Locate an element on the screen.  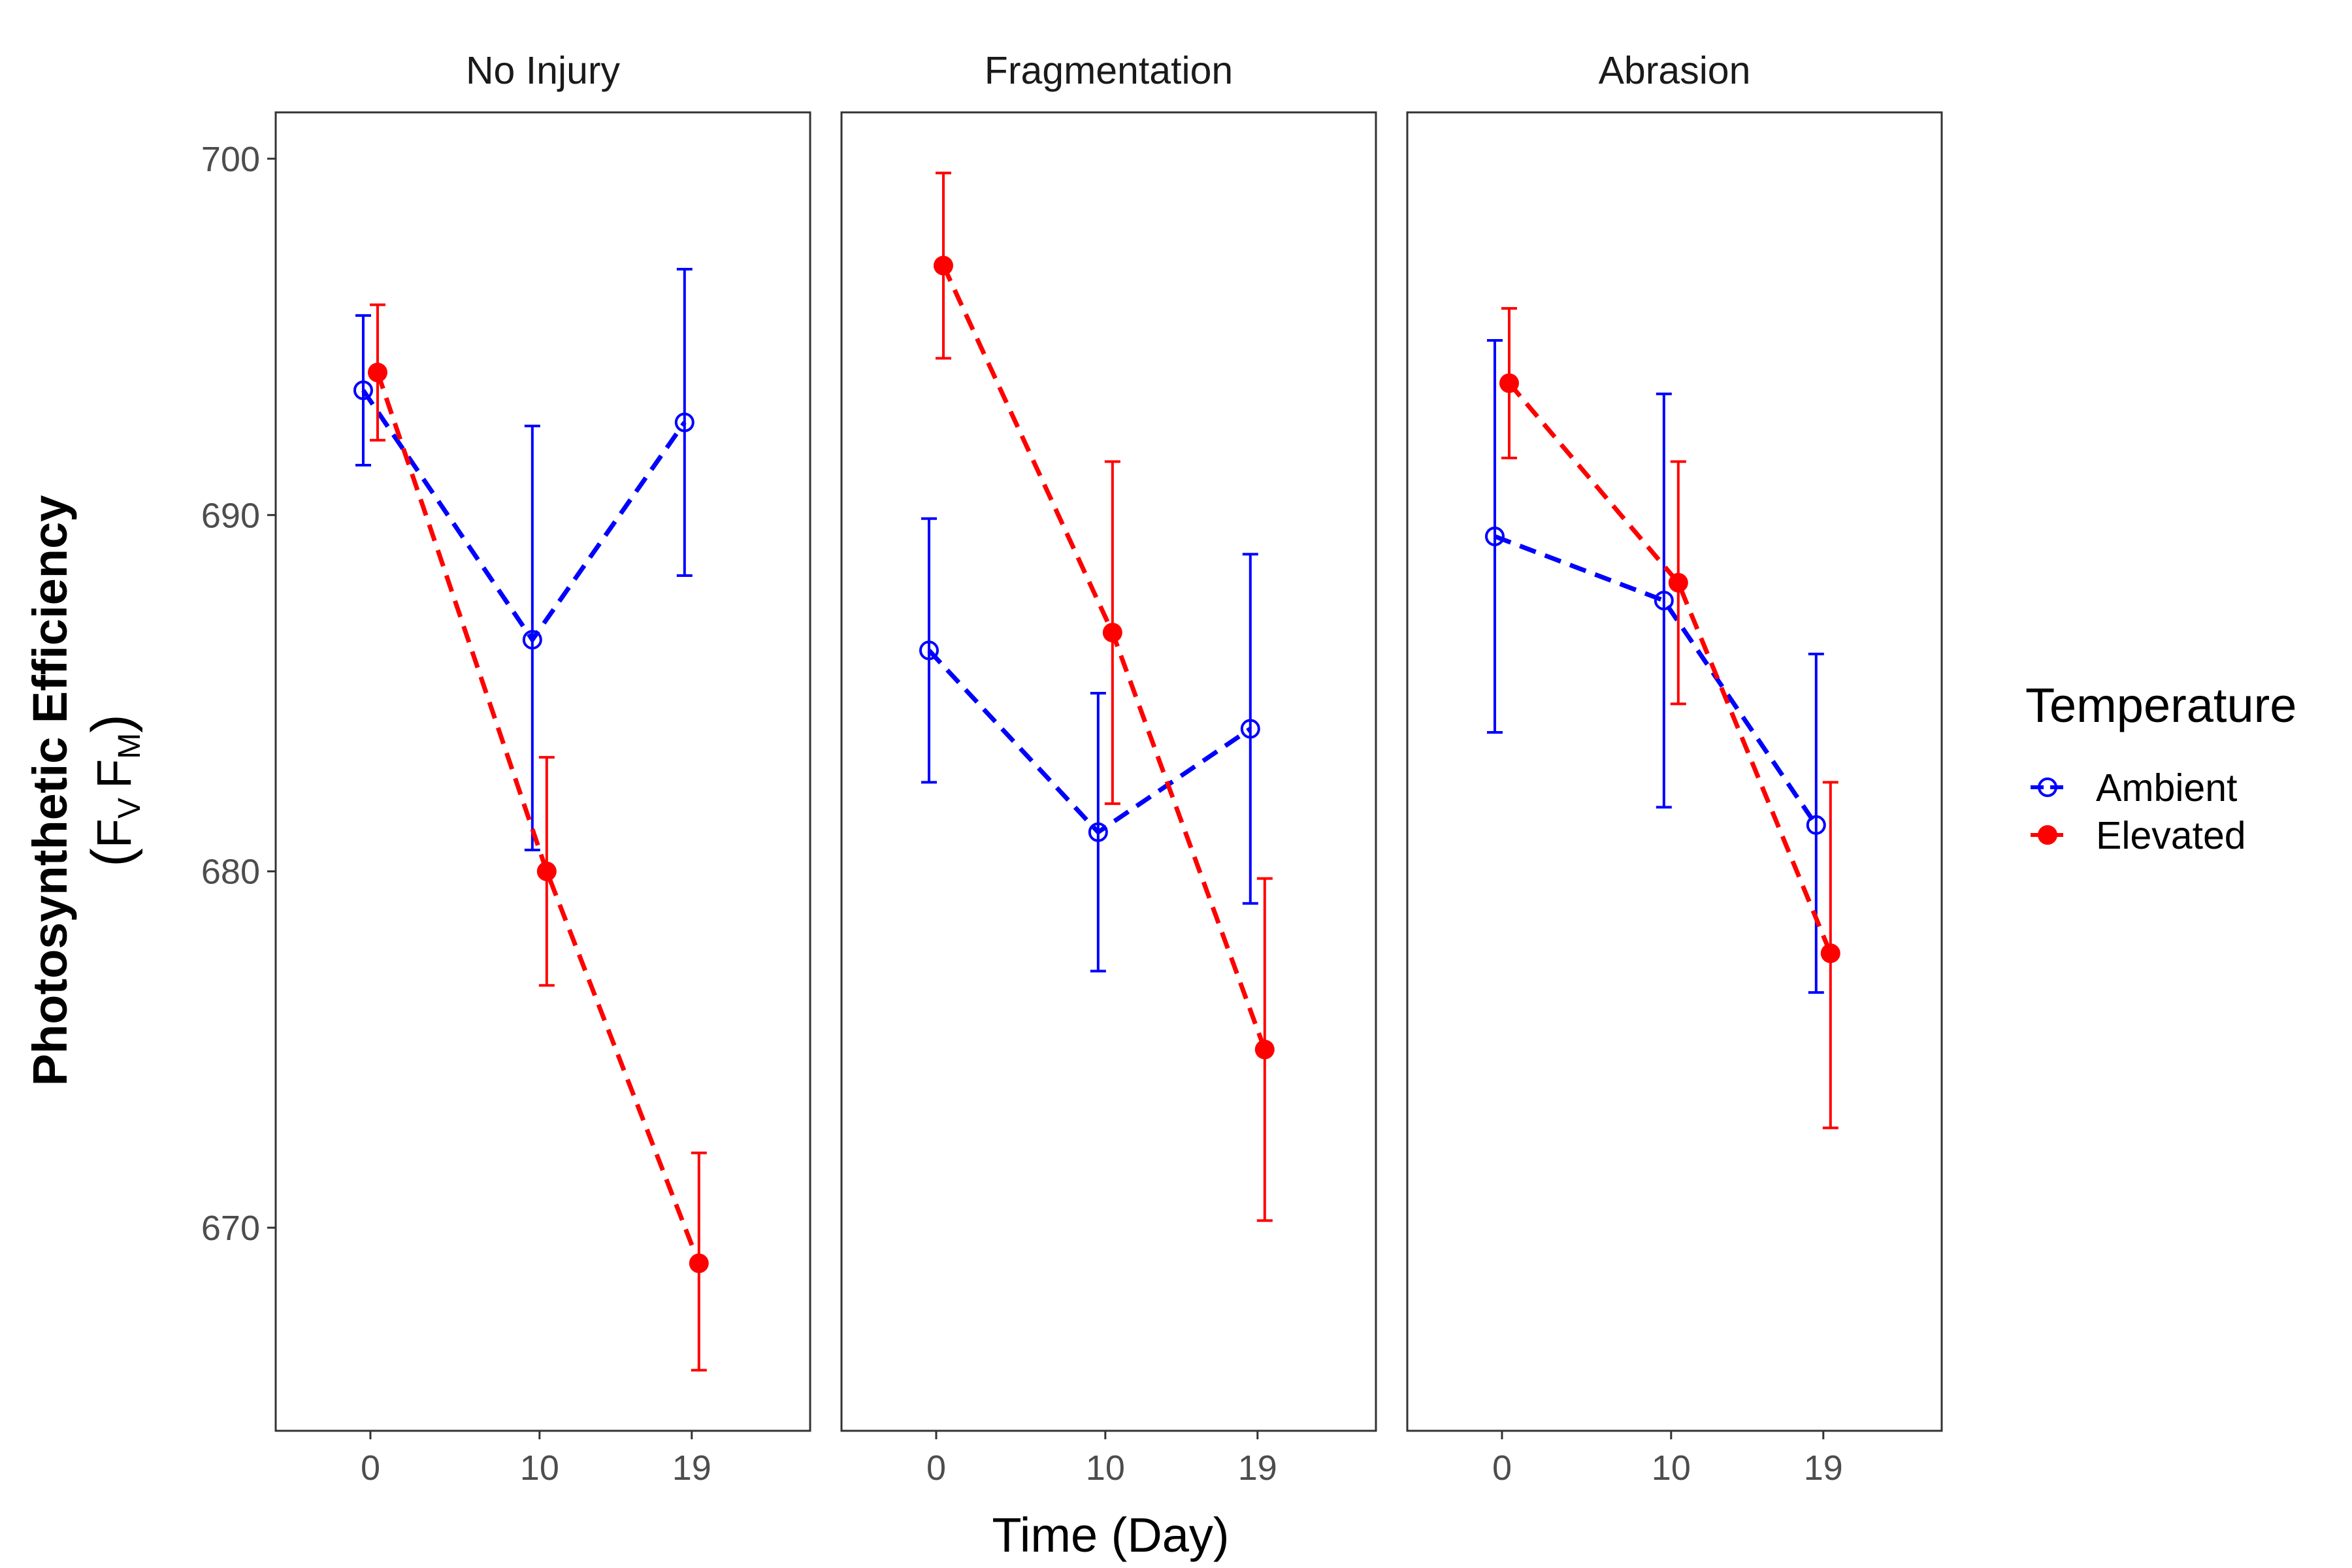
legend-label-ambient: Ambient is located at coordinates (2166, 787).